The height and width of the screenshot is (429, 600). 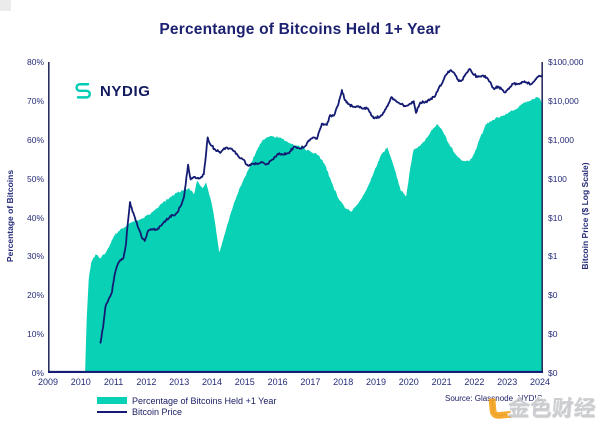 What do you see at coordinates (557, 178) in the screenshot?
I see `tick-label: $100` at bounding box center [557, 178].